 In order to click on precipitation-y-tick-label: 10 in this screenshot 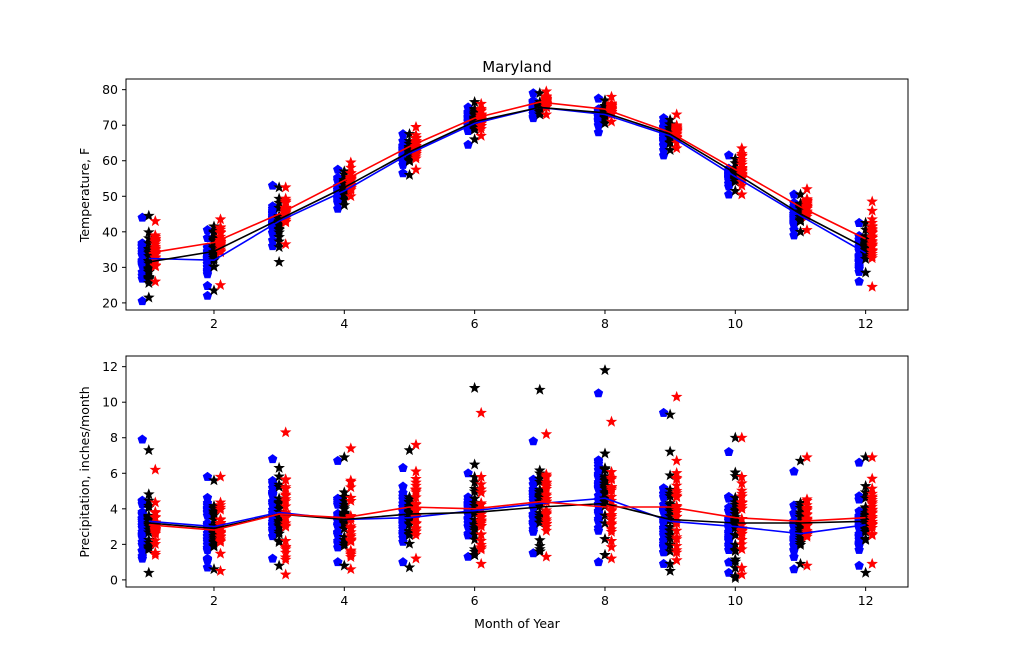, I will do `click(110, 402)`.